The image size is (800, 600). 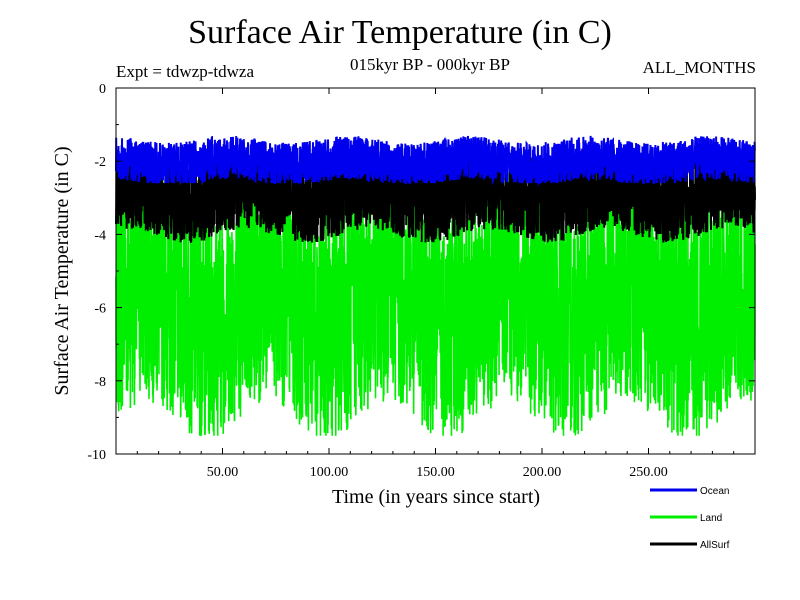 I want to click on legend: Ocean Land AllSurf, so click(x=690, y=518).